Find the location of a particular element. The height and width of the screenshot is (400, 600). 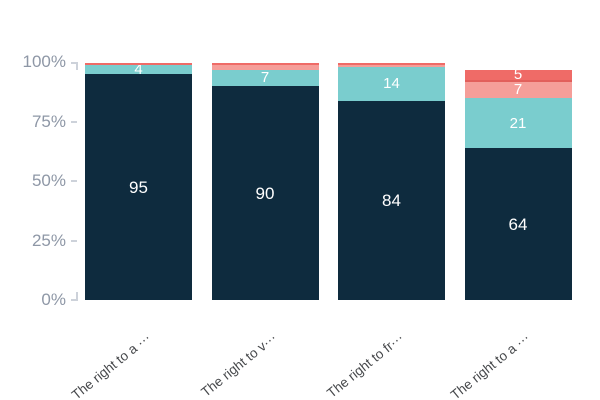

value-label: 84 is located at coordinates (391, 201).